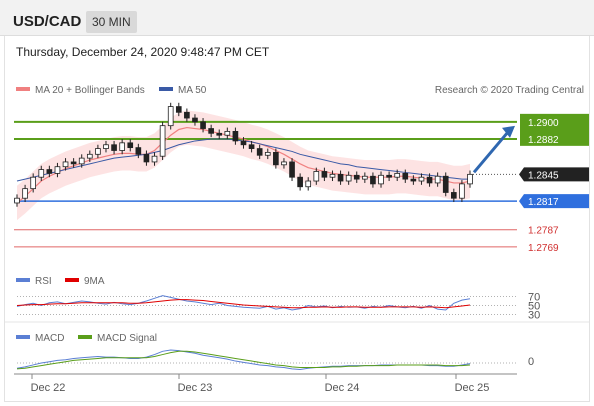 The image size is (594, 406). I want to click on resistance-tag-box, so click(554, 129).